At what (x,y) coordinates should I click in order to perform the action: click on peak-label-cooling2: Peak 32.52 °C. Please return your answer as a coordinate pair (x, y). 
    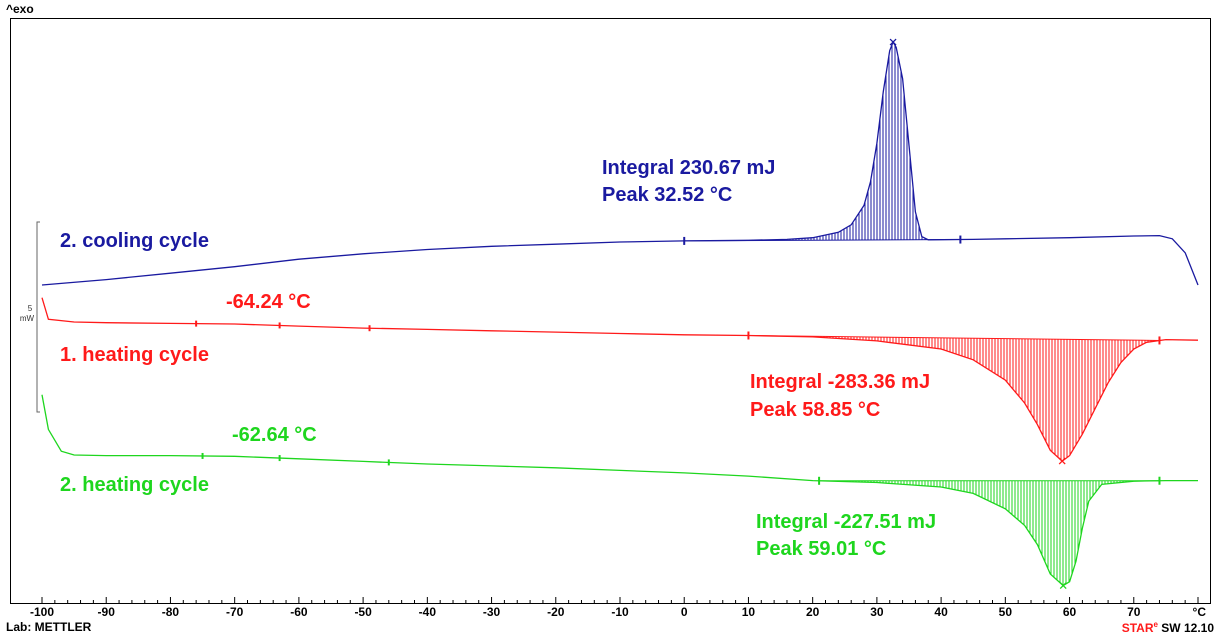
    Looking at the image, I should click on (667, 195).